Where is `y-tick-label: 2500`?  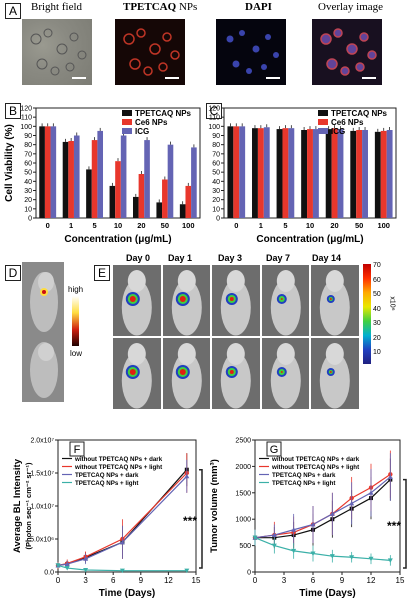
y-tick-label: 2500 is located at coordinates (243, 441).